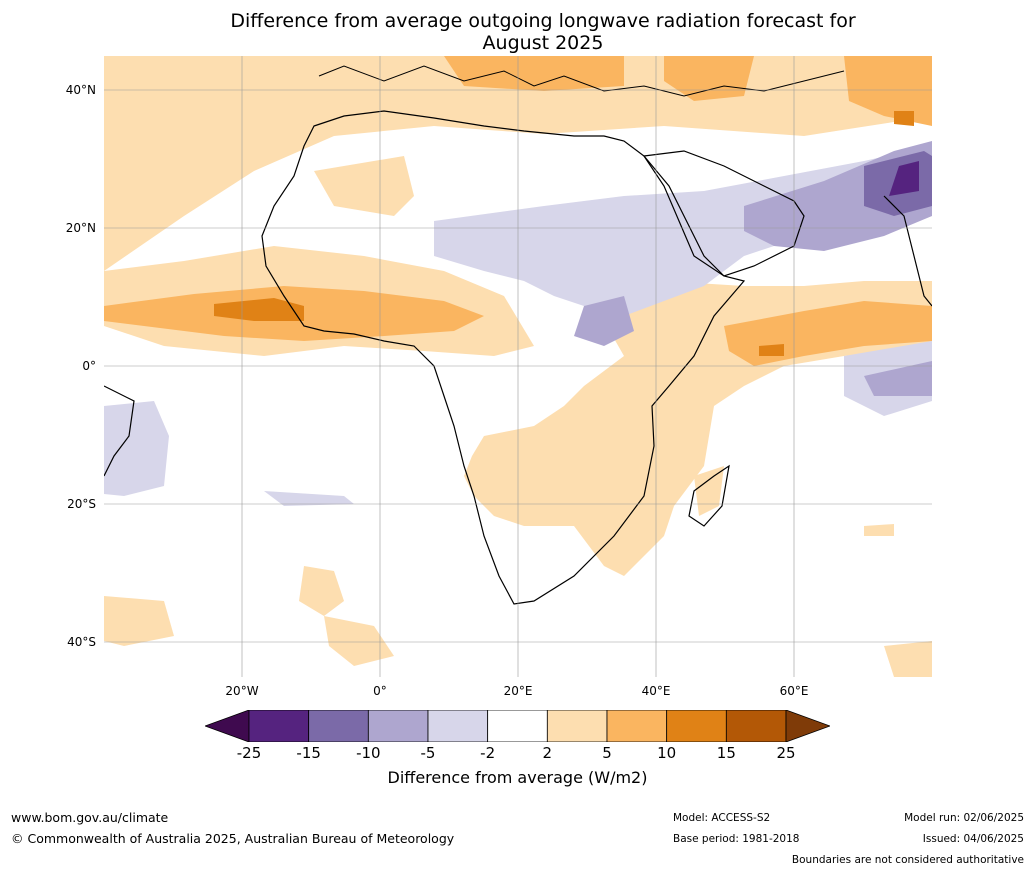 The image size is (1035, 873). I want to click on colorbar-tick-label: -2, so click(488, 753).